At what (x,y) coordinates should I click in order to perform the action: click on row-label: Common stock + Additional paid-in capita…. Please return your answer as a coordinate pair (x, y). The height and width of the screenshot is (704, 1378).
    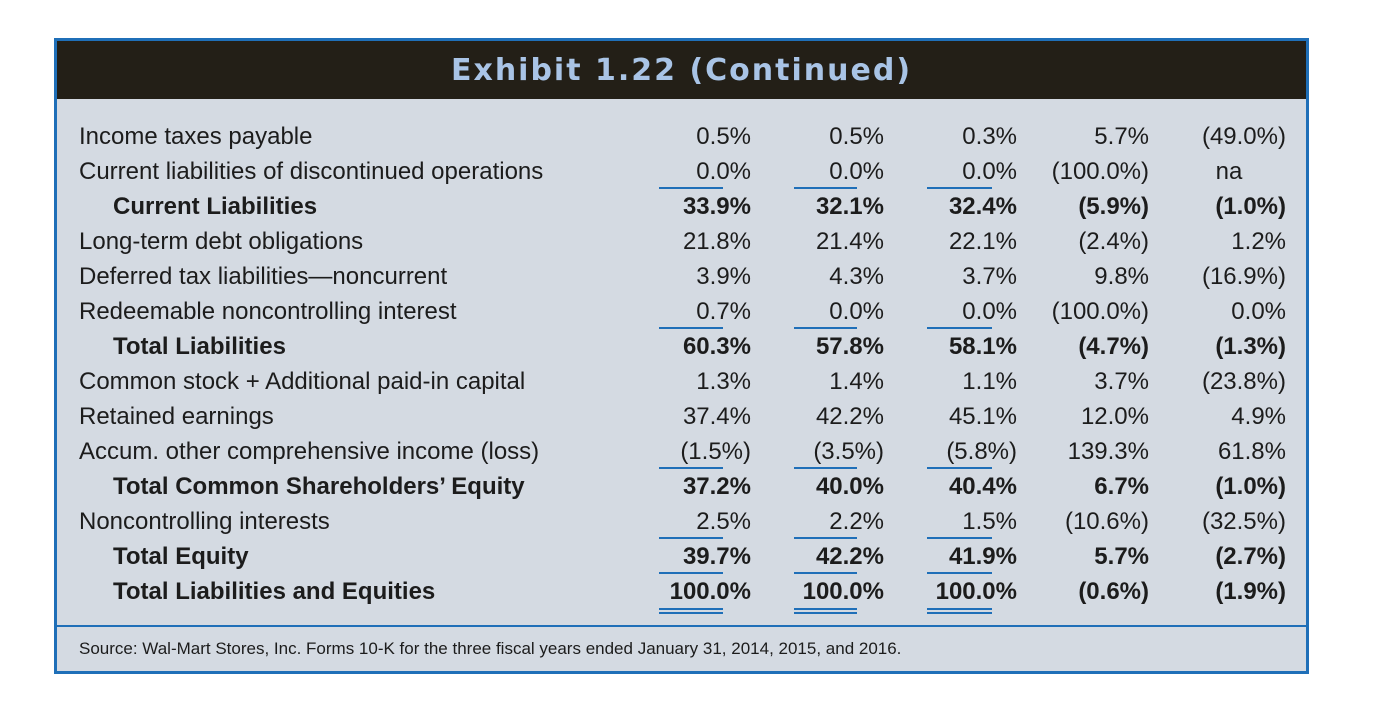
    Looking at the image, I should click on (302, 381).